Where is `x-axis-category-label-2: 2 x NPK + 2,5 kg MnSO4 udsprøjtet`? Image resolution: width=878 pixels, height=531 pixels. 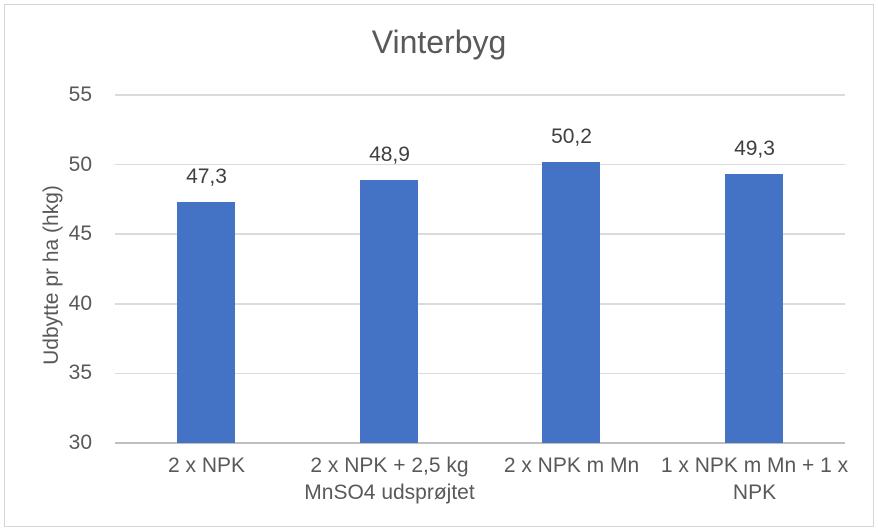
x-axis-category-label-2: 2 x NPK + 2,5 kg MnSO4 udsprøjtet is located at coordinates (389, 479).